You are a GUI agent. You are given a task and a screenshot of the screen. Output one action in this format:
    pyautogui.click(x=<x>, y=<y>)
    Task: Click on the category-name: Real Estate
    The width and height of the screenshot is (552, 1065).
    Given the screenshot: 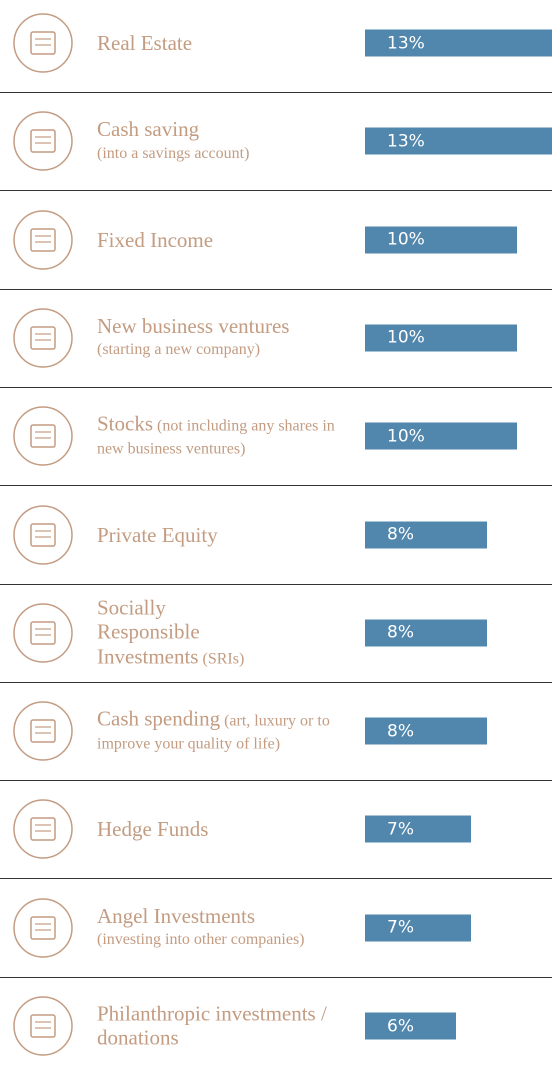 What is the action you would take?
    pyautogui.click(x=145, y=42)
    